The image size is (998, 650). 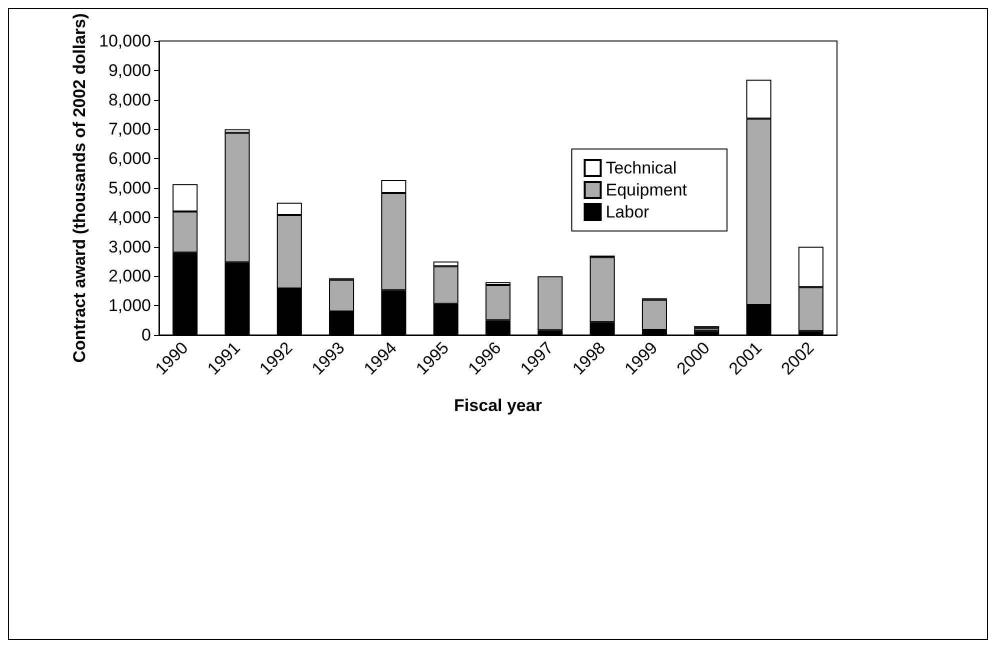 I want to click on y-tick-label: 9,000, so click(x=129, y=70).